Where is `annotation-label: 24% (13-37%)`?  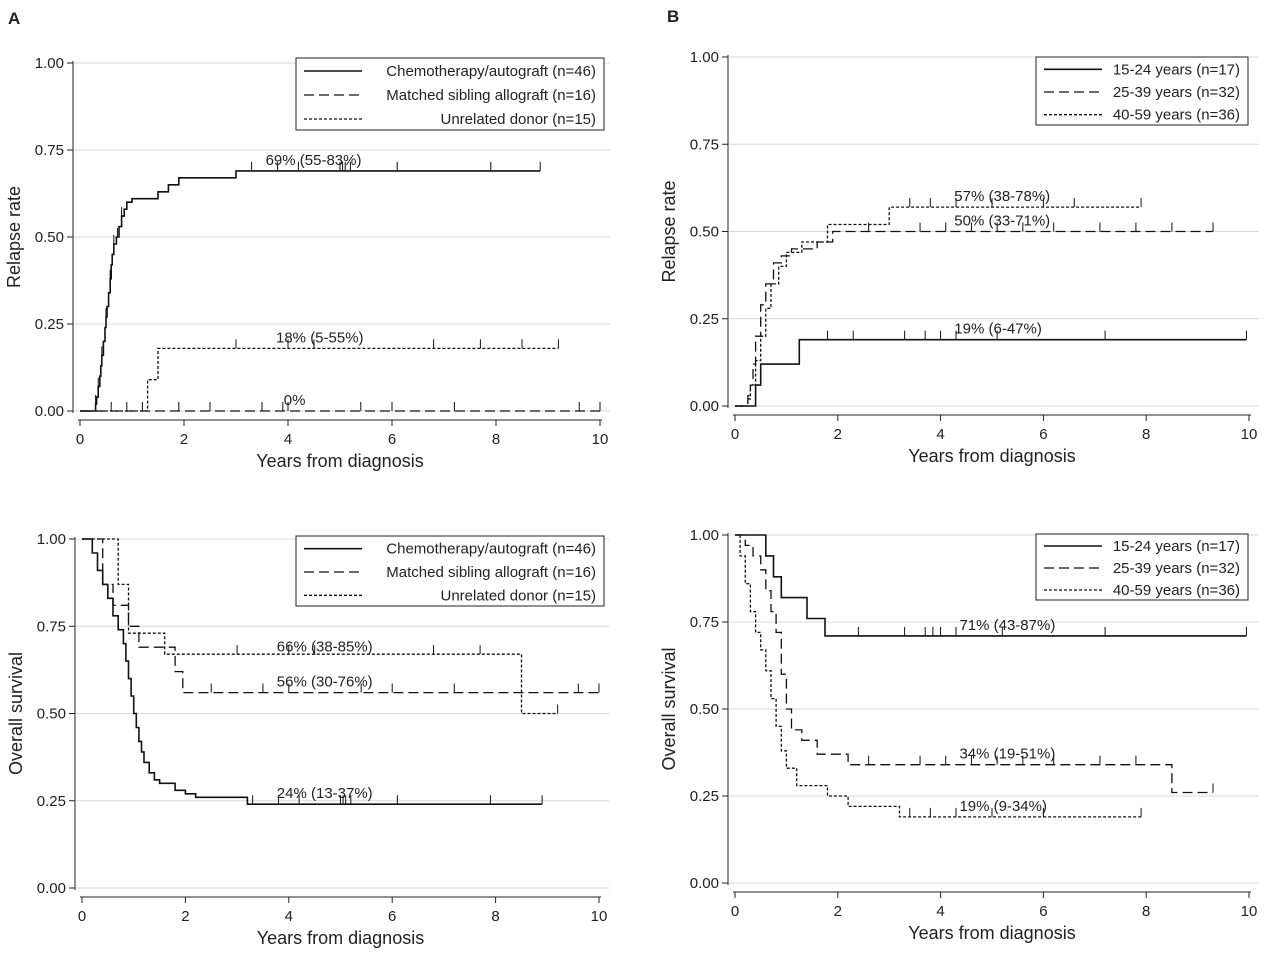
annotation-label: 24% (13-37%) is located at coordinates (325, 793).